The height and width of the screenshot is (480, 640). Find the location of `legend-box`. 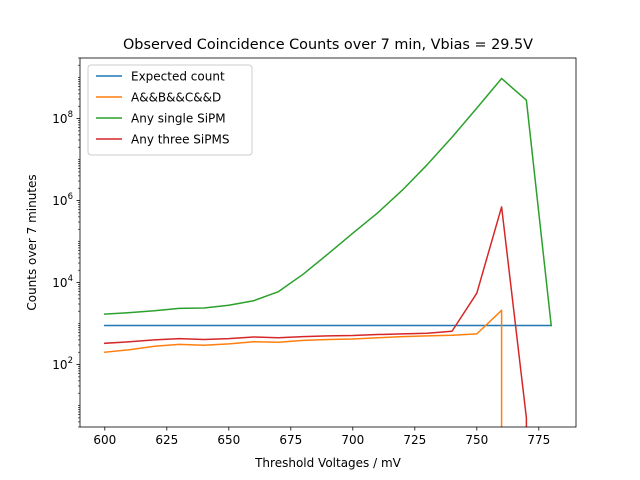

legend-box is located at coordinates (170, 110).